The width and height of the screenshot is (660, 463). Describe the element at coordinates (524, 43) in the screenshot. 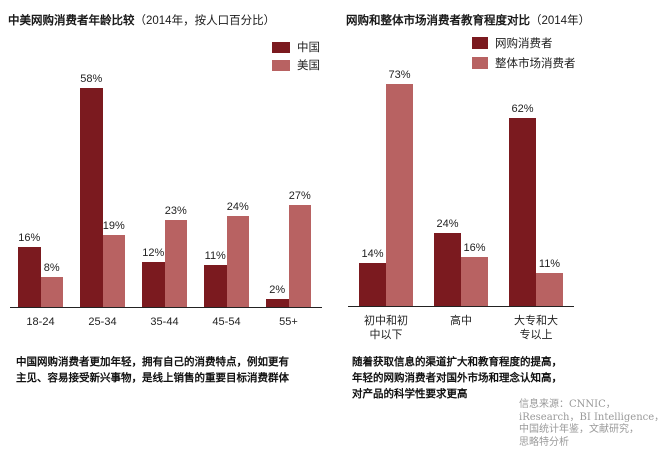

I see `legend-label-online: 网购消费者` at that location.